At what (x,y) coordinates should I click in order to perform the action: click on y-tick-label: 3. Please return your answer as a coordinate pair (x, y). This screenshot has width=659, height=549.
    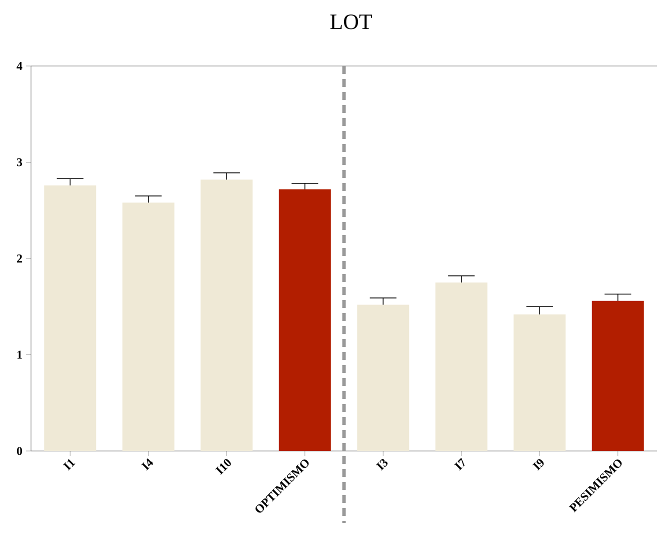
    Looking at the image, I should click on (19, 162).